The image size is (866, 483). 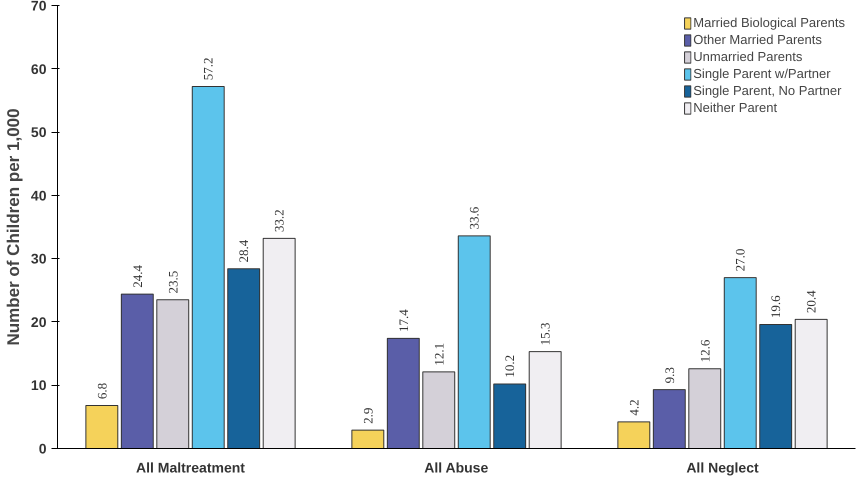 I want to click on y-tick-label: 60, so click(x=38, y=68).